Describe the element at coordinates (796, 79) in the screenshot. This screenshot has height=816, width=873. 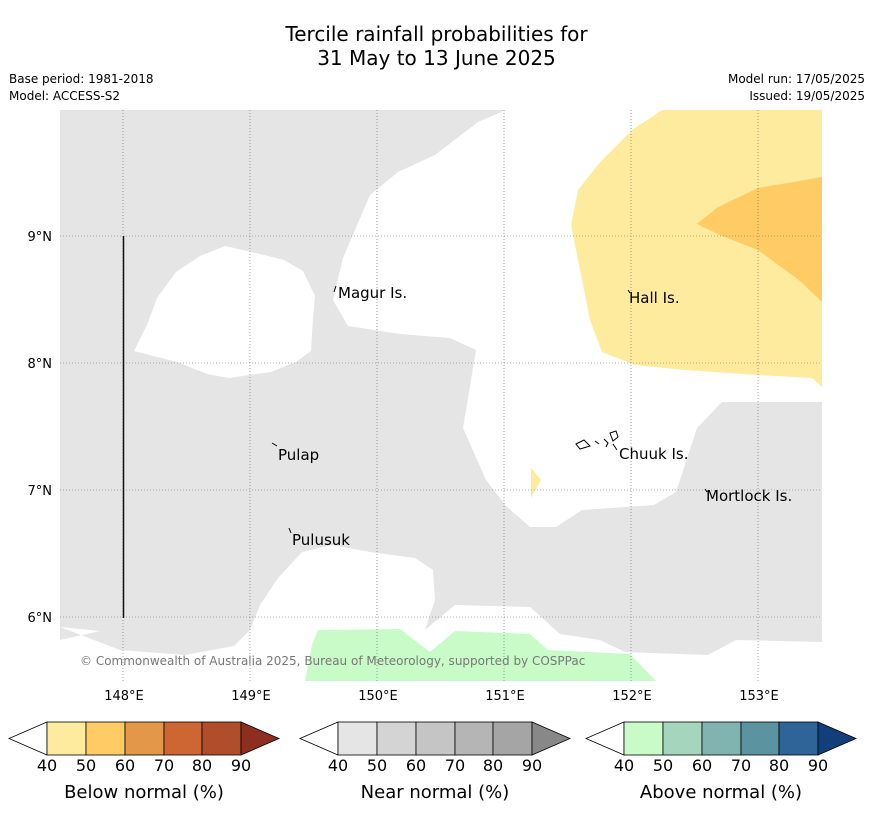
I see `model-run: Model run: 17/05/2025` at that location.